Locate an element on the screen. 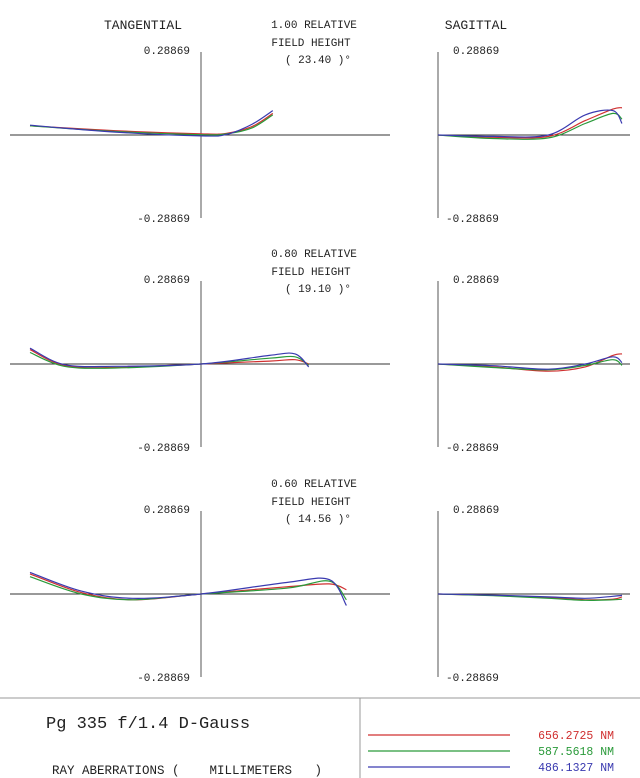  field-relative-label: 0.60 RELATIVE is located at coordinates (314, 485).